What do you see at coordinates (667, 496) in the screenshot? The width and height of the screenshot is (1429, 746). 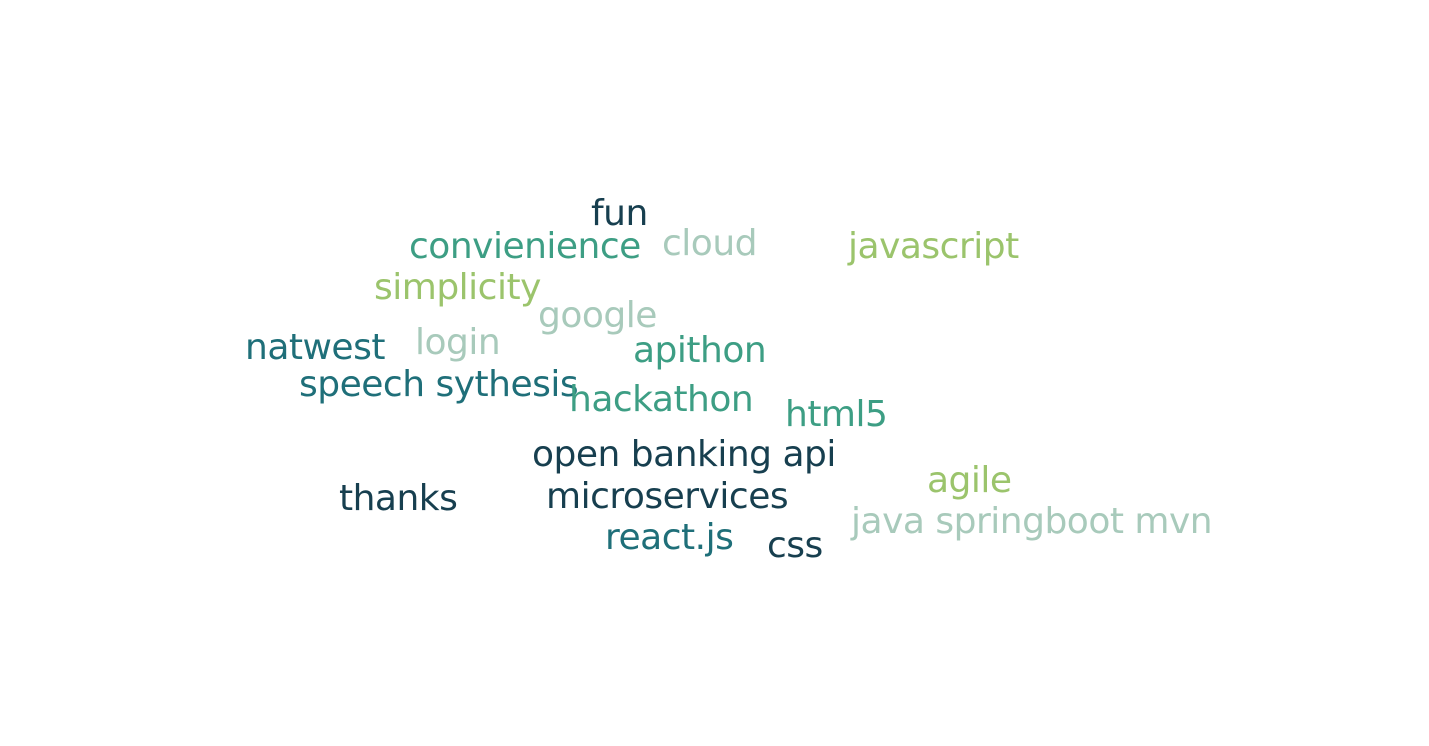 I see `word-microservices: microservices` at bounding box center [667, 496].